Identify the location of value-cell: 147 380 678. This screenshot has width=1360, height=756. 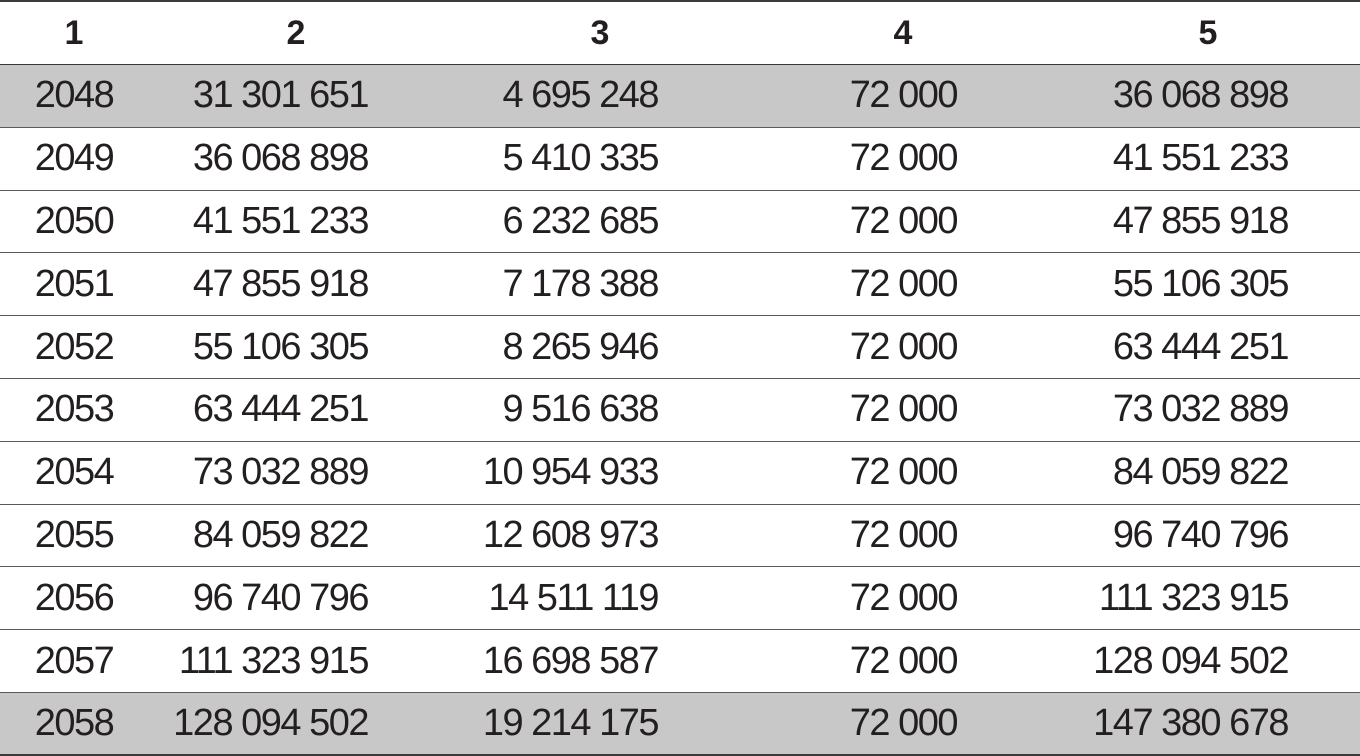
(1191, 722).